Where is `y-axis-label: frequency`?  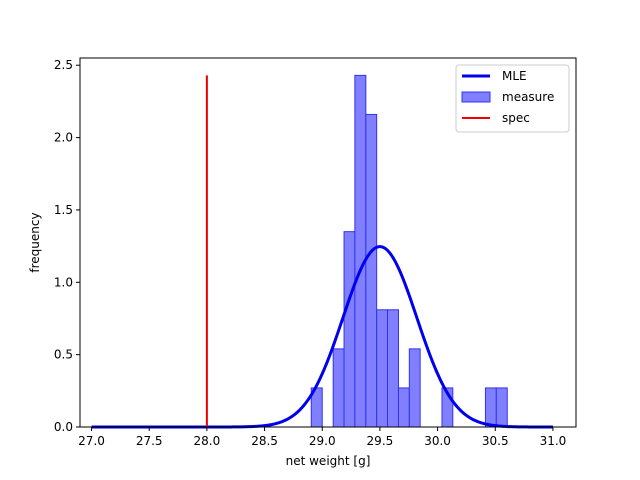 y-axis-label: frequency is located at coordinates (35, 242).